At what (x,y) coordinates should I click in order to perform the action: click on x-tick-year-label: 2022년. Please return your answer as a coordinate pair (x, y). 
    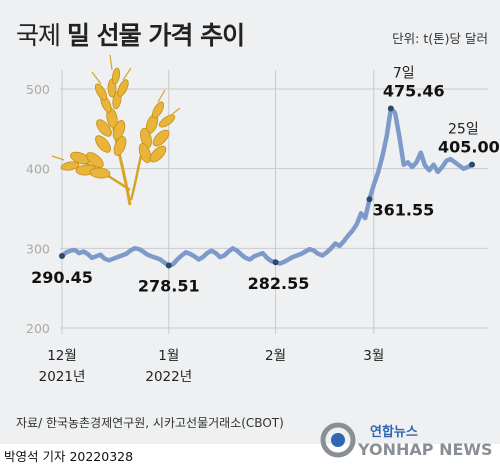
    Looking at the image, I should click on (168, 377).